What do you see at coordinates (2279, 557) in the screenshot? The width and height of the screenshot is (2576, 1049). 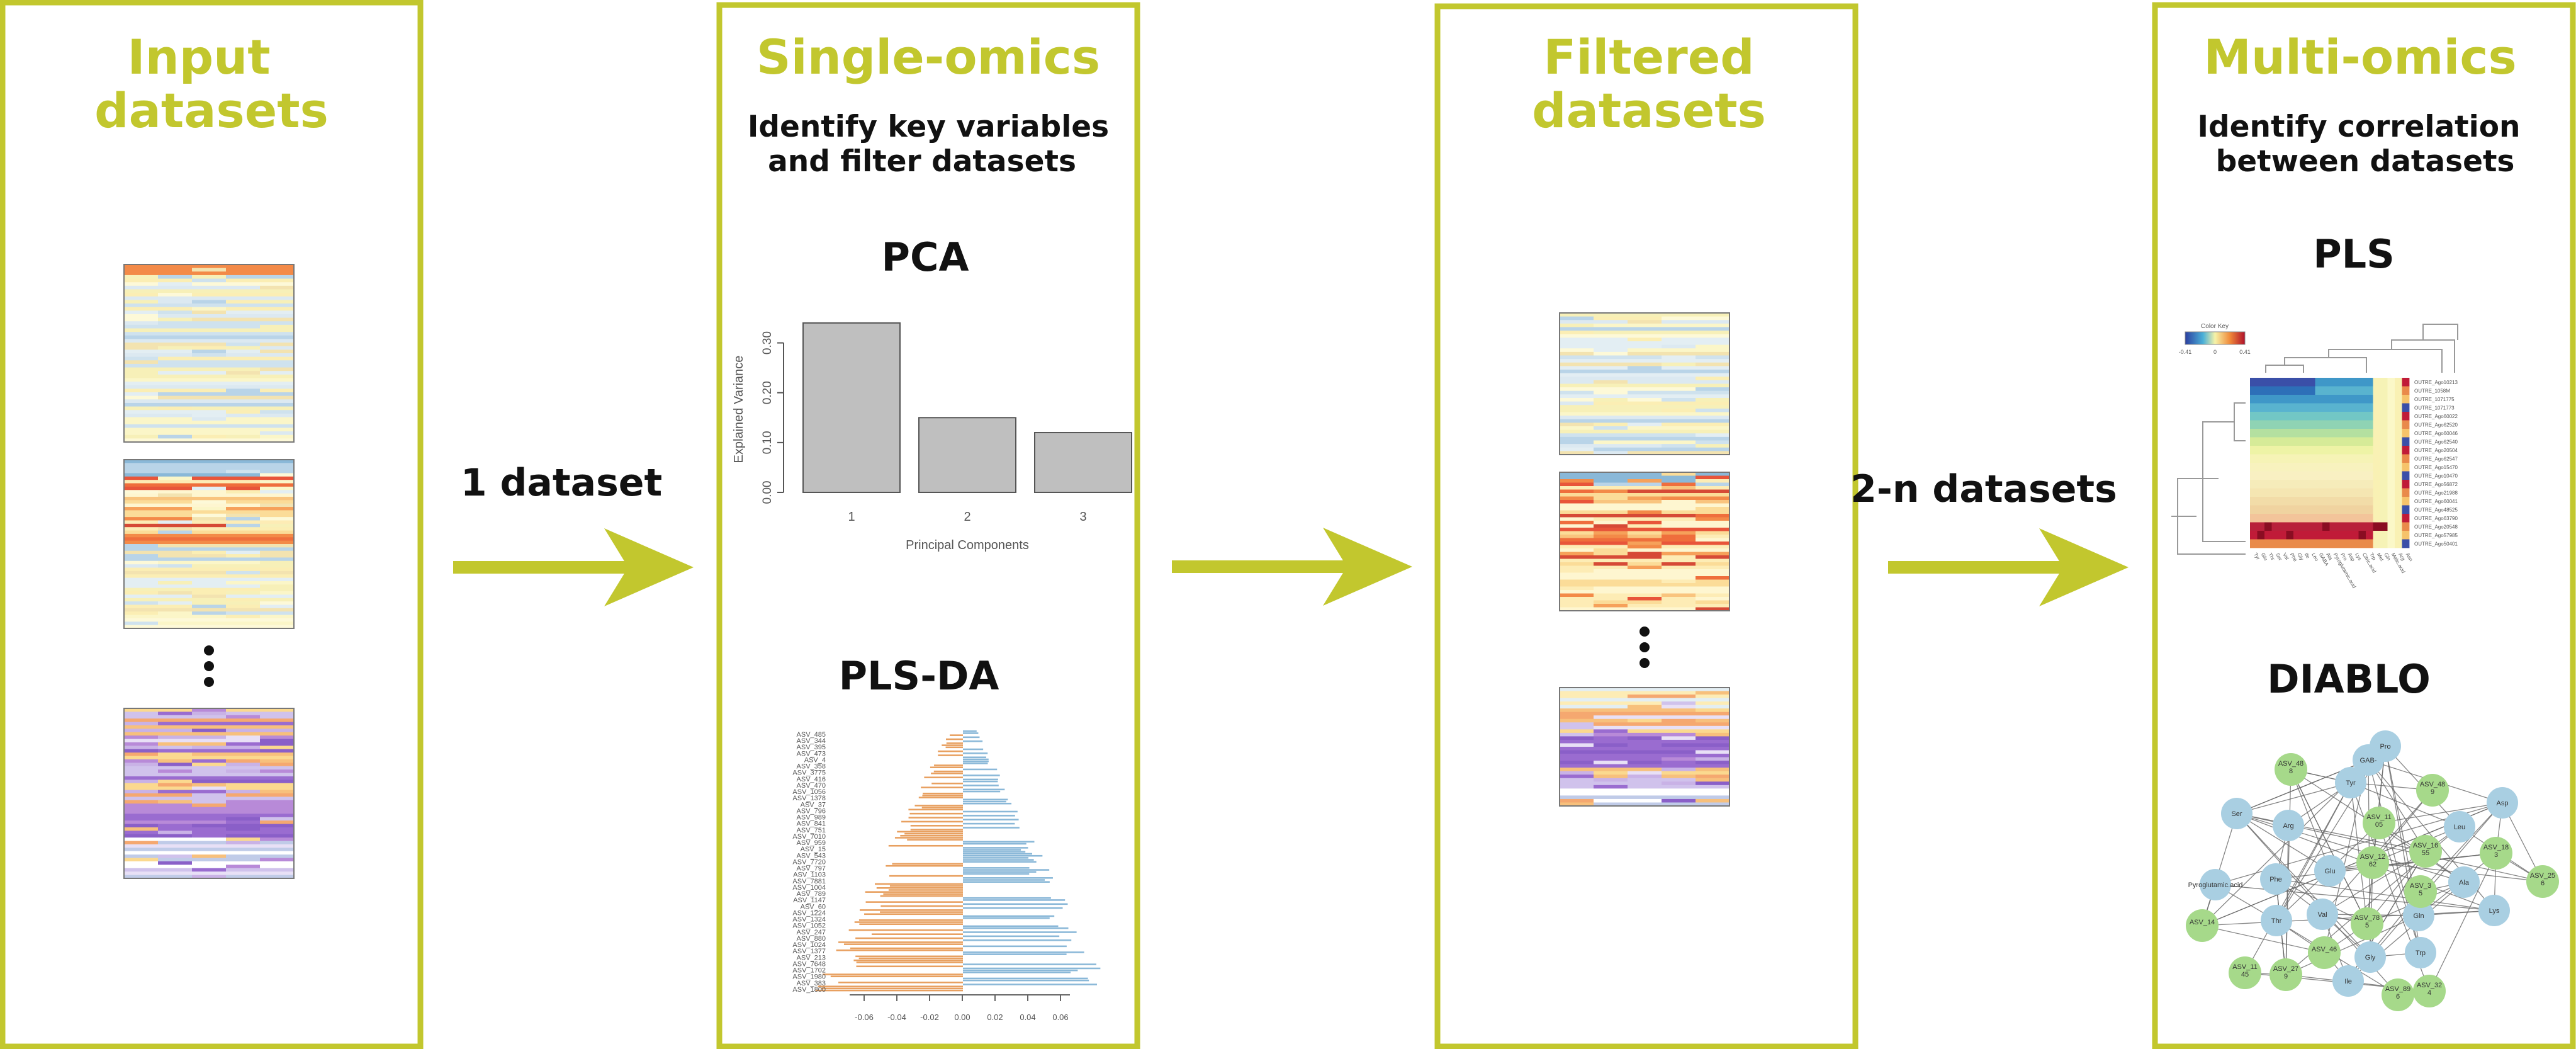 I see `pls-col-label: Ser` at bounding box center [2279, 557].